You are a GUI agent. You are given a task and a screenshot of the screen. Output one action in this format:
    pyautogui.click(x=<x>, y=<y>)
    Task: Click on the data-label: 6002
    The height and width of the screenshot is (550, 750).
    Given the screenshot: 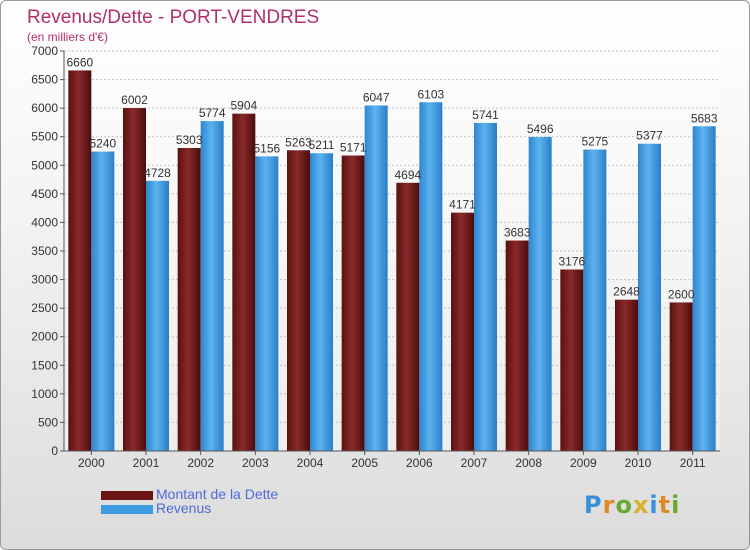 What is the action you would take?
    pyautogui.click(x=134, y=100)
    